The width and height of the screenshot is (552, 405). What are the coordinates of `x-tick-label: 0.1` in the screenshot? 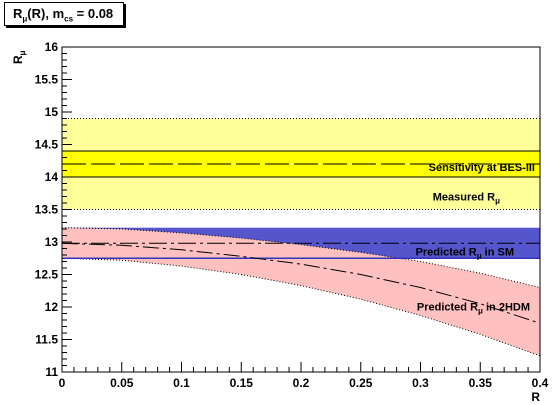 It's located at (181, 383).